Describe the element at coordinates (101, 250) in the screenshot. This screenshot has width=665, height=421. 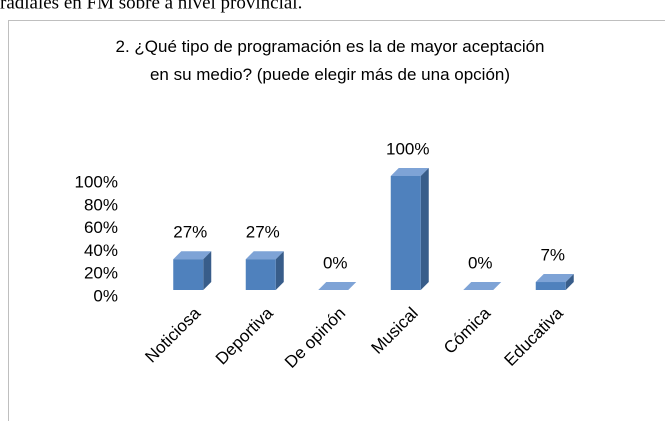
I see `y-tick-label: 40%` at that location.